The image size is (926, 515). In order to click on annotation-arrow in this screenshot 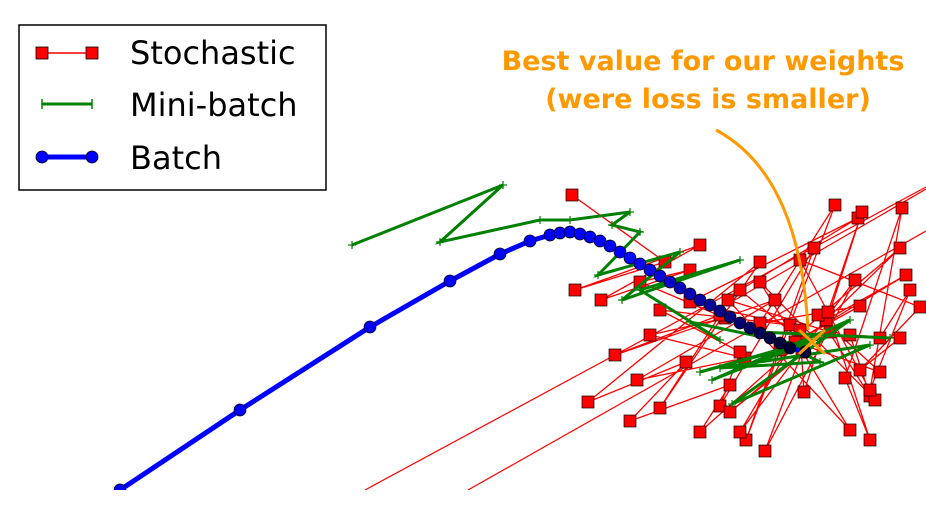, I will do `click(762, 229)`.